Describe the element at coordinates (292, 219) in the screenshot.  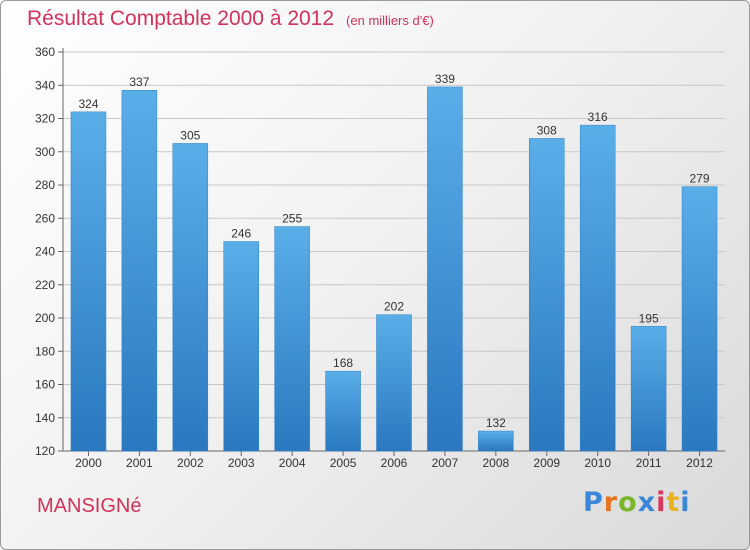
I see `data-label: 255` at that location.